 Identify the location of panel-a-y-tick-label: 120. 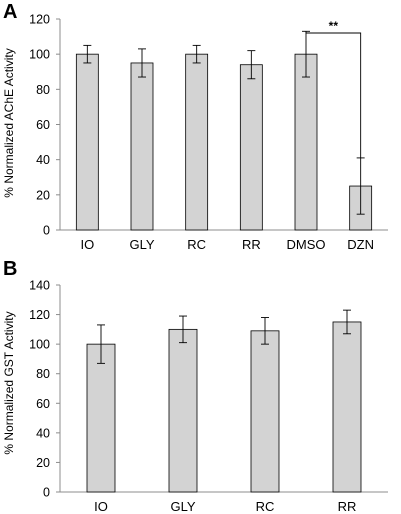
(39, 20).